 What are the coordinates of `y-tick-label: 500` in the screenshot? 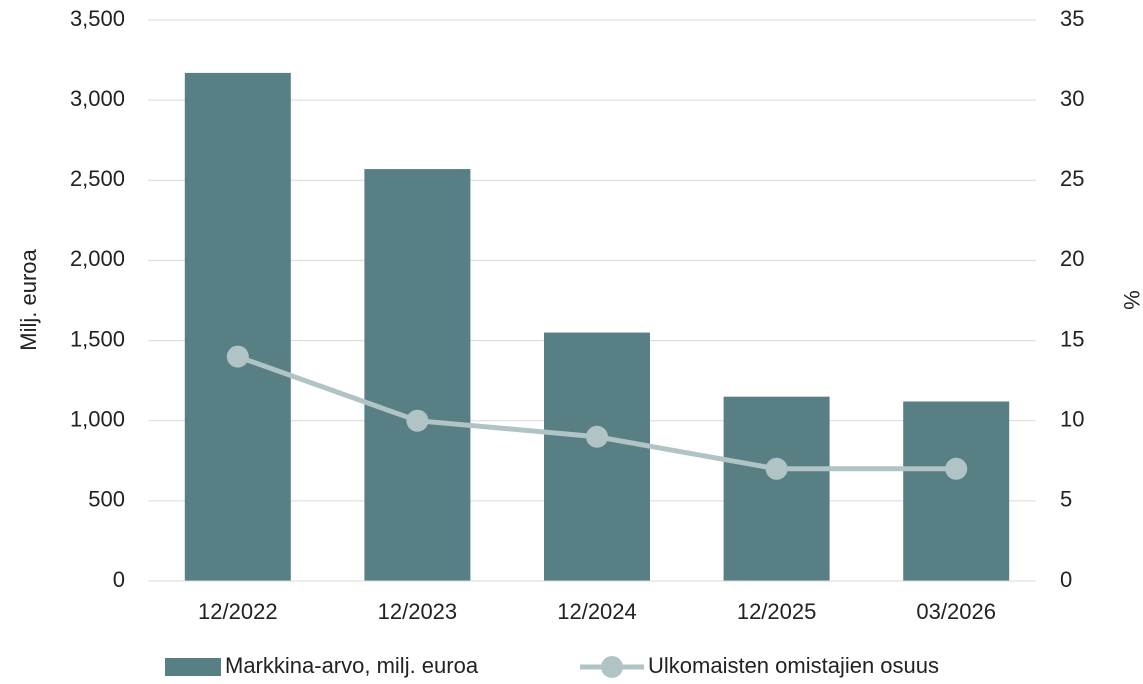 It's located at (106, 499).